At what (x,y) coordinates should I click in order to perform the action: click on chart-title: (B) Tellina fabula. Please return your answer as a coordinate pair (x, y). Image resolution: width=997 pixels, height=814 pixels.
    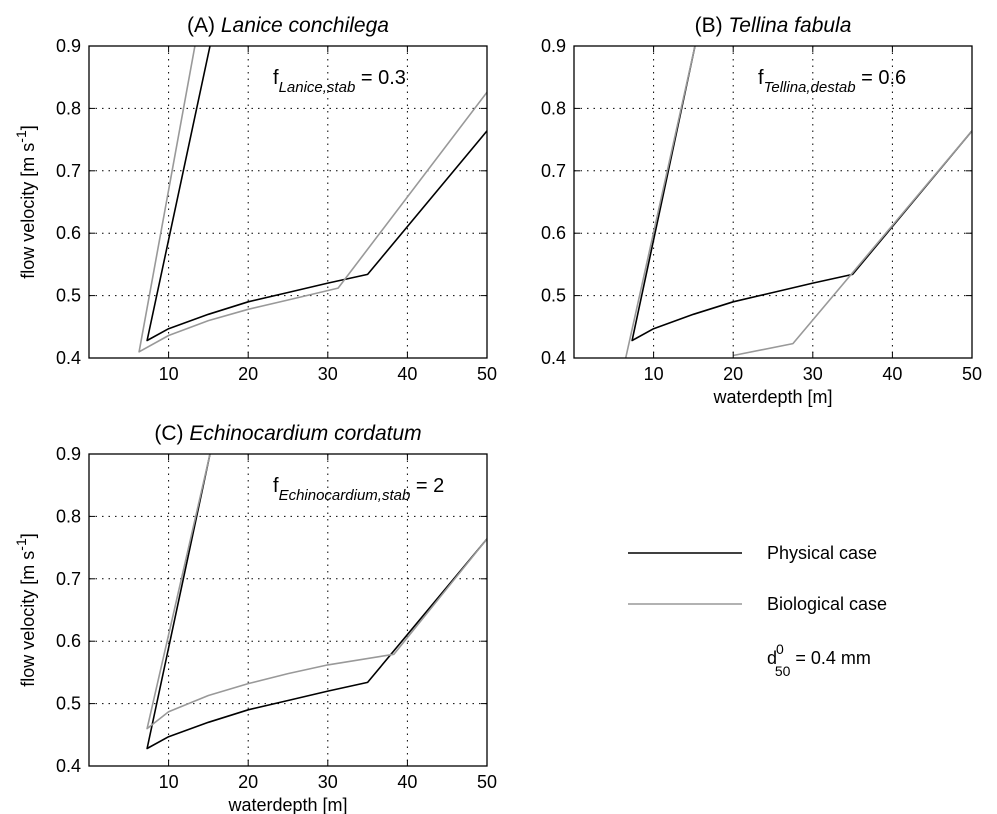
    Looking at the image, I should click on (773, 25).